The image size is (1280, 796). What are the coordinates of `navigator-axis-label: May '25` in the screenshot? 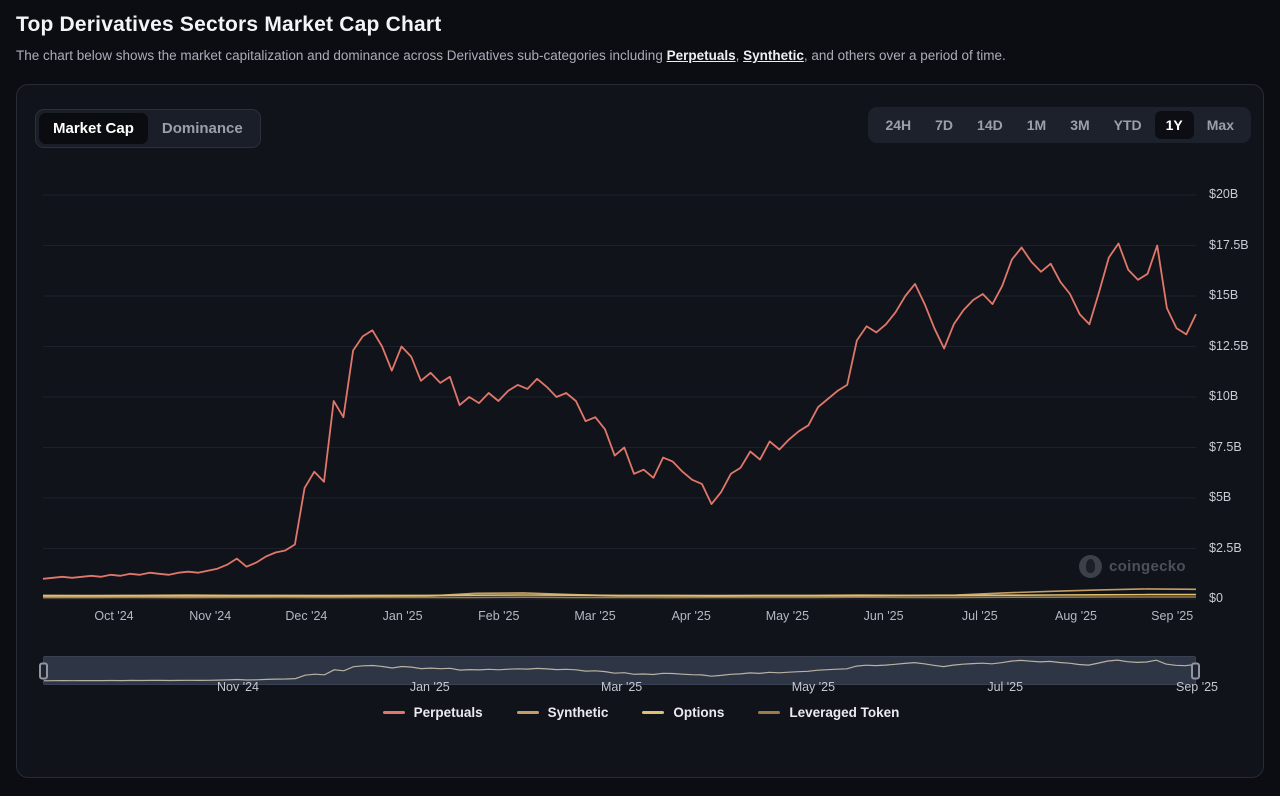 It's located at (813, 687).